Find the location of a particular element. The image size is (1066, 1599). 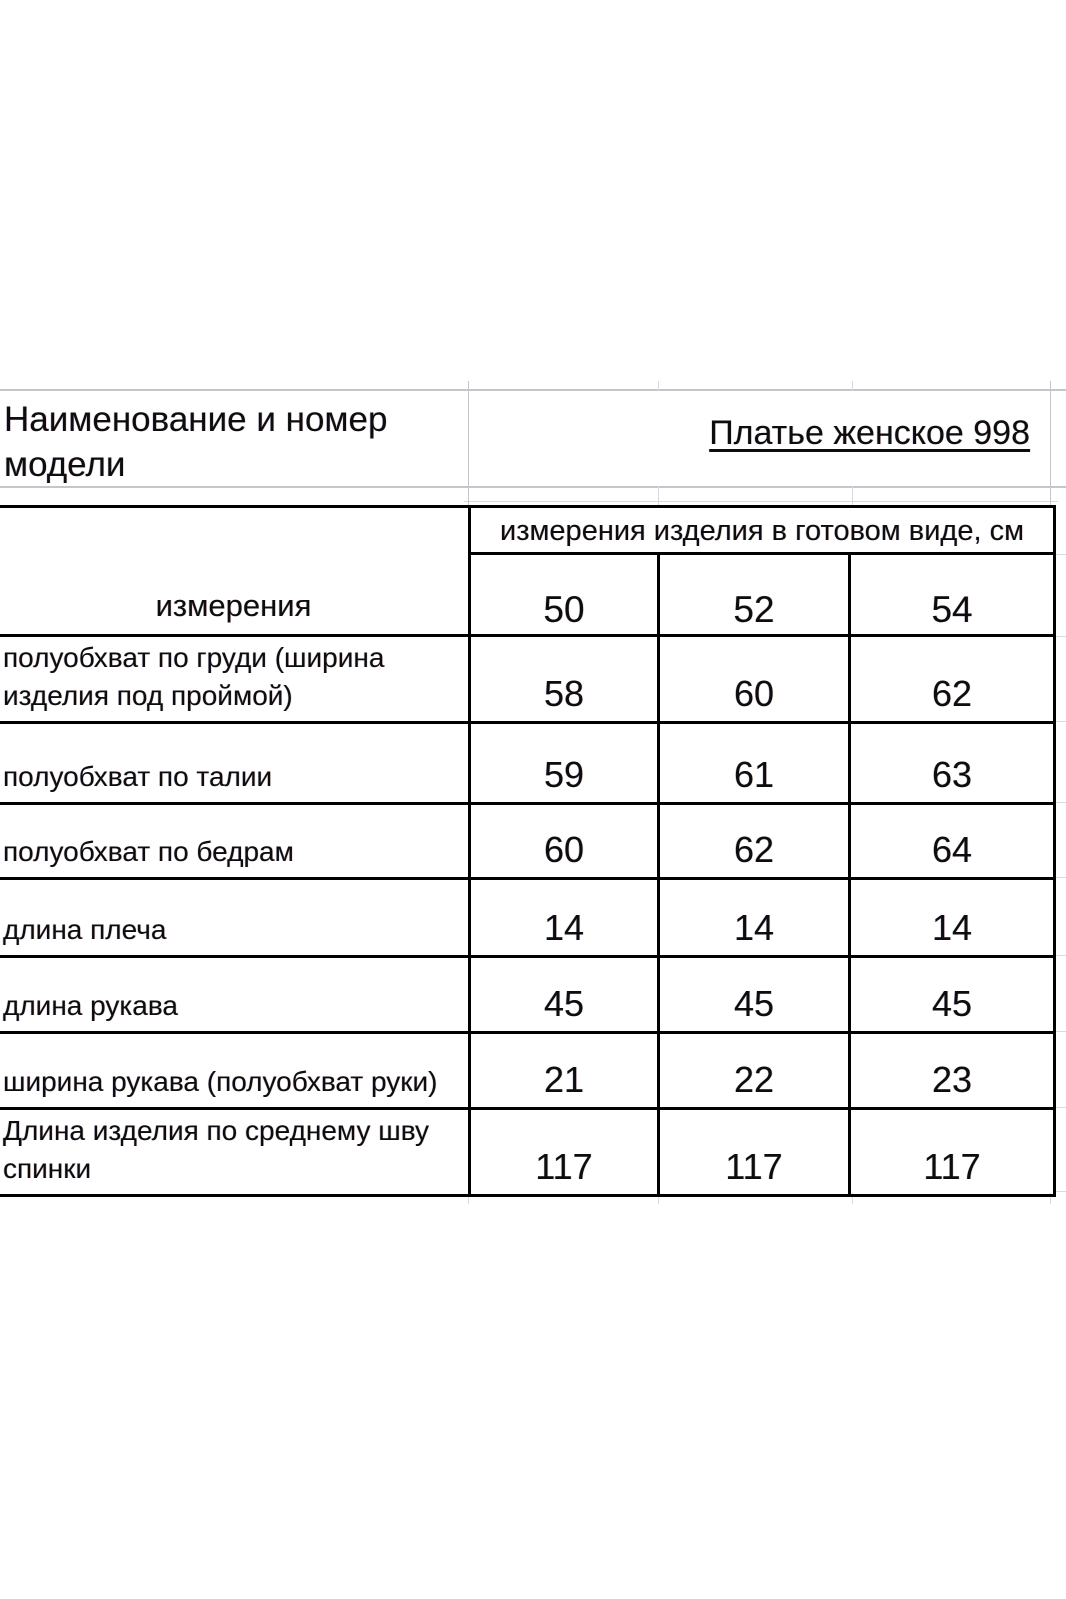

row-value: 61 is located at coordinates (754, 763).